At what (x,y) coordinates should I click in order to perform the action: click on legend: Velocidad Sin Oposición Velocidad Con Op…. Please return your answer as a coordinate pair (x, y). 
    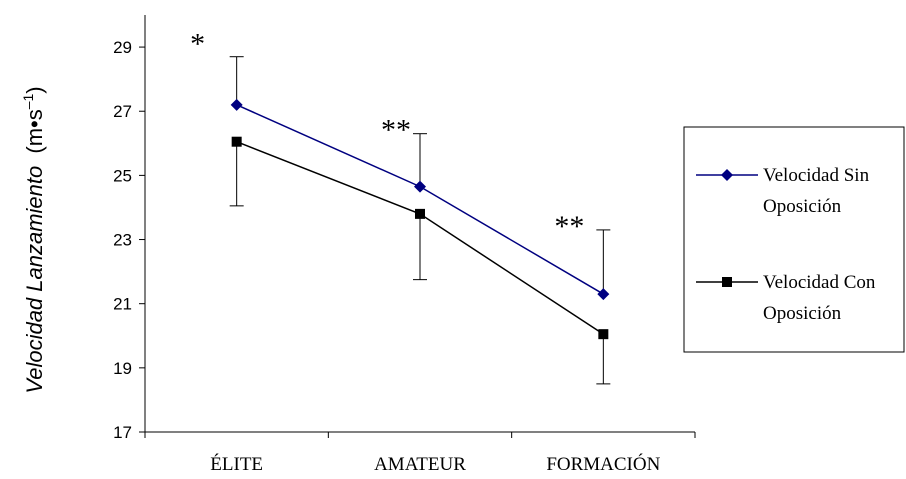
    Looking at the image, I should click on (794, 239).